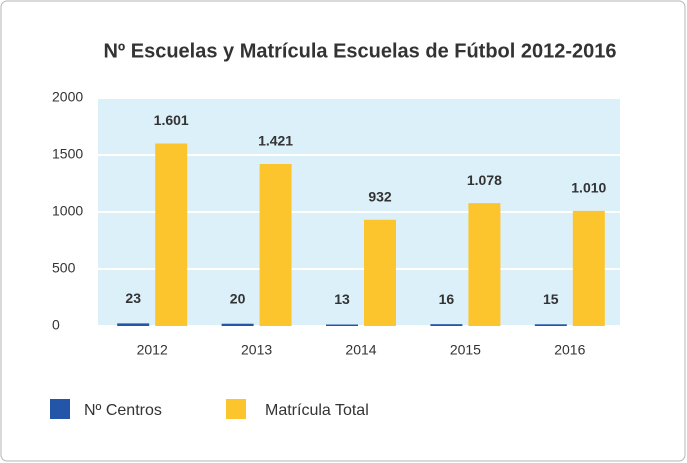 The height and width of the screenshot is (463, 687). Describe the element at coordinates (171, 120) in the screenshot. I see `value-label: 1.601` at that location.